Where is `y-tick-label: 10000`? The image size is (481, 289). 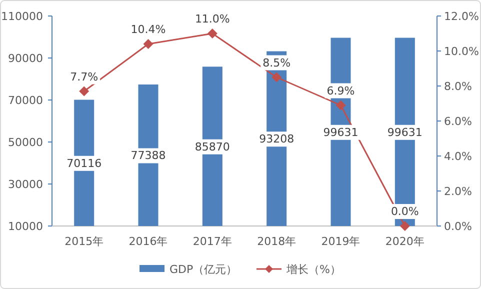
y-tick-label: 10000 is located at coordinates (25, 226).